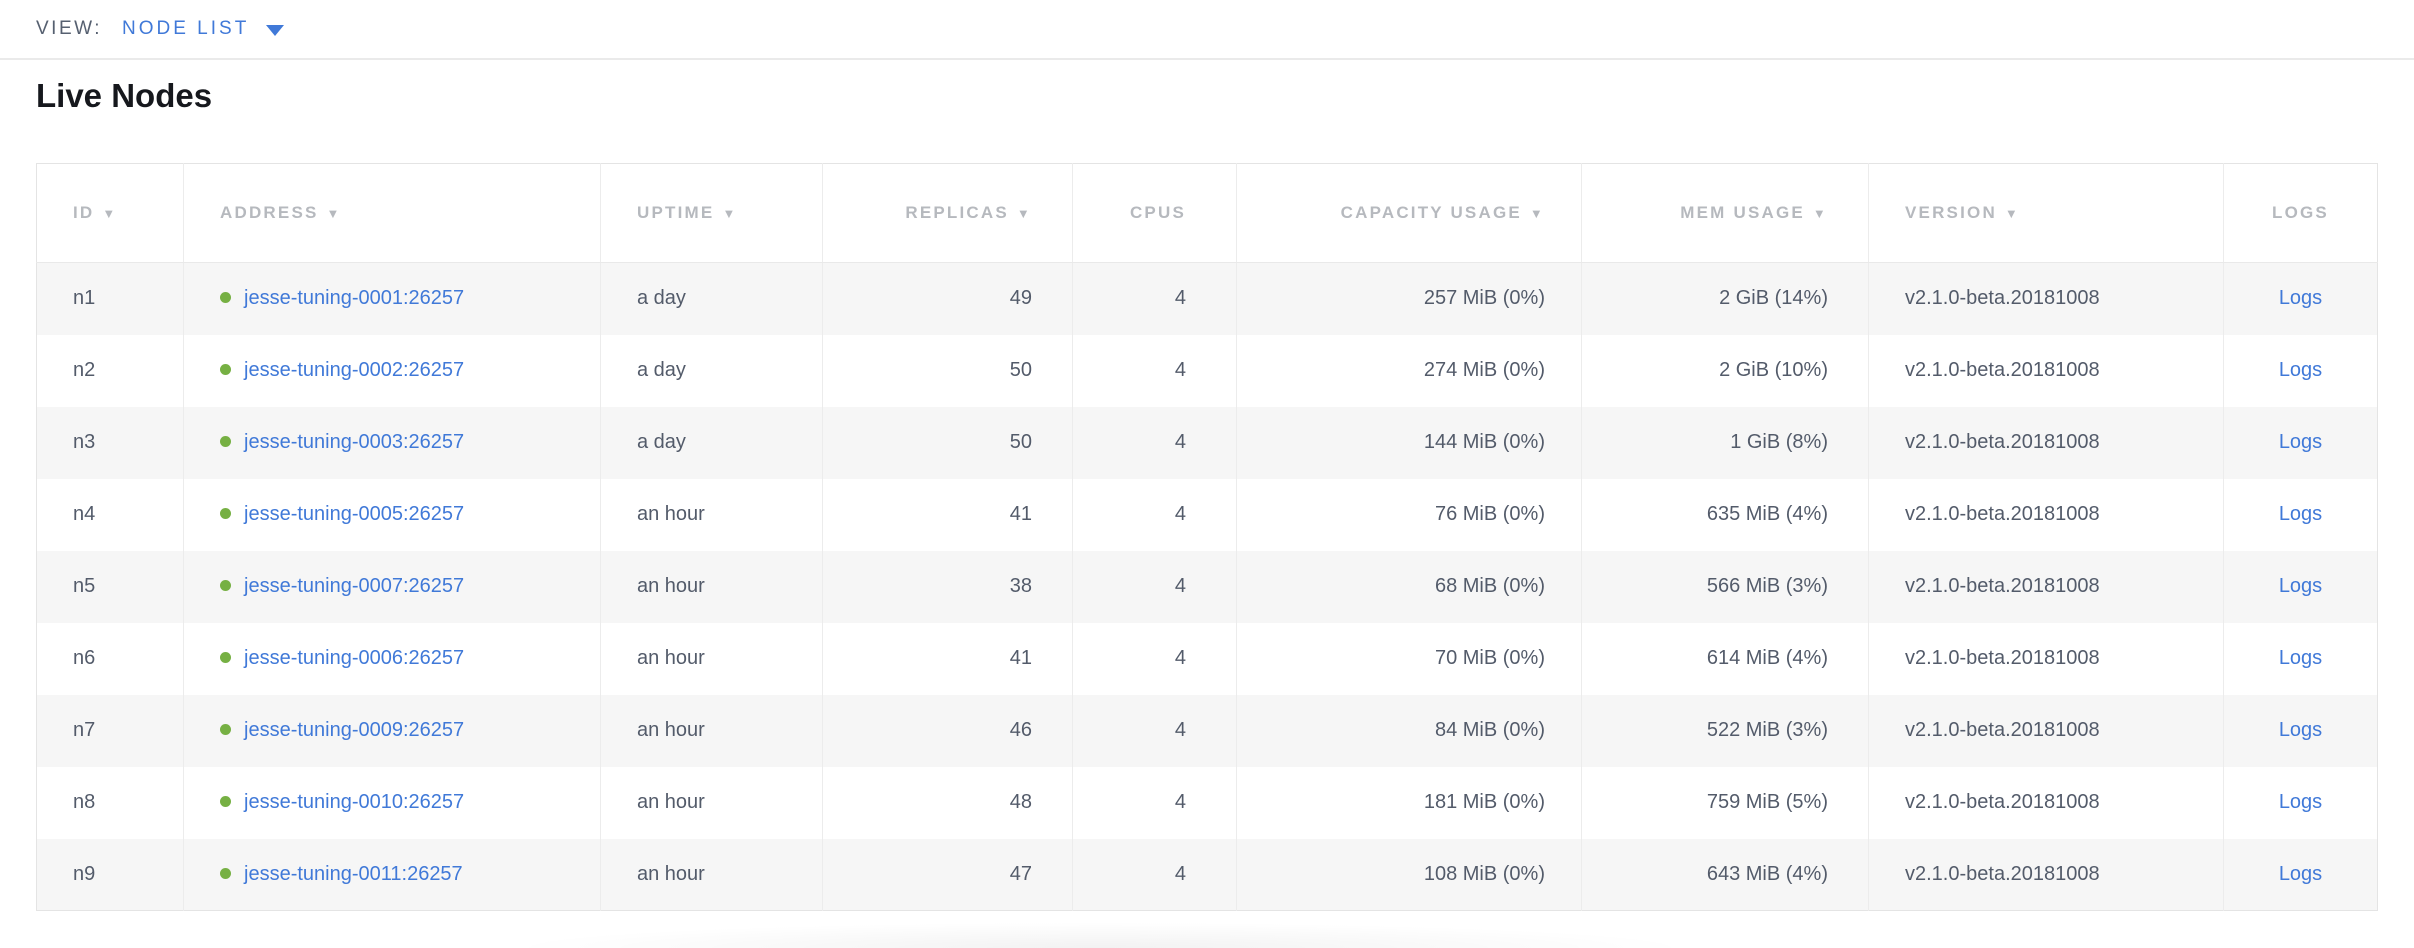 The width and height of the screenshot is (2414, 948). What do you see at coordinates (124, 95) in the screenshot?
I see `page-title: Live Nodes` at bounding box center [124, 95].